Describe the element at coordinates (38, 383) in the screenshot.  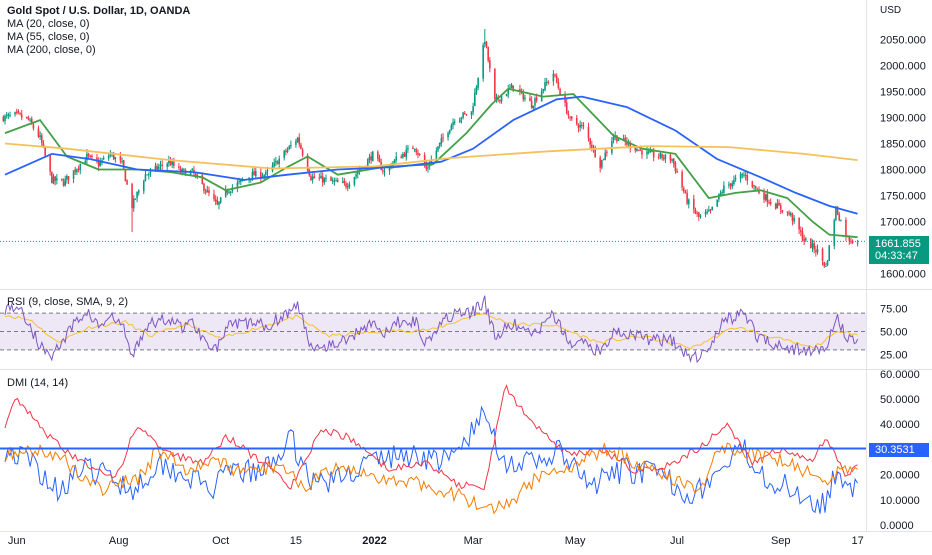
I see `dmi-title: DMI (14, 14)` at that location.